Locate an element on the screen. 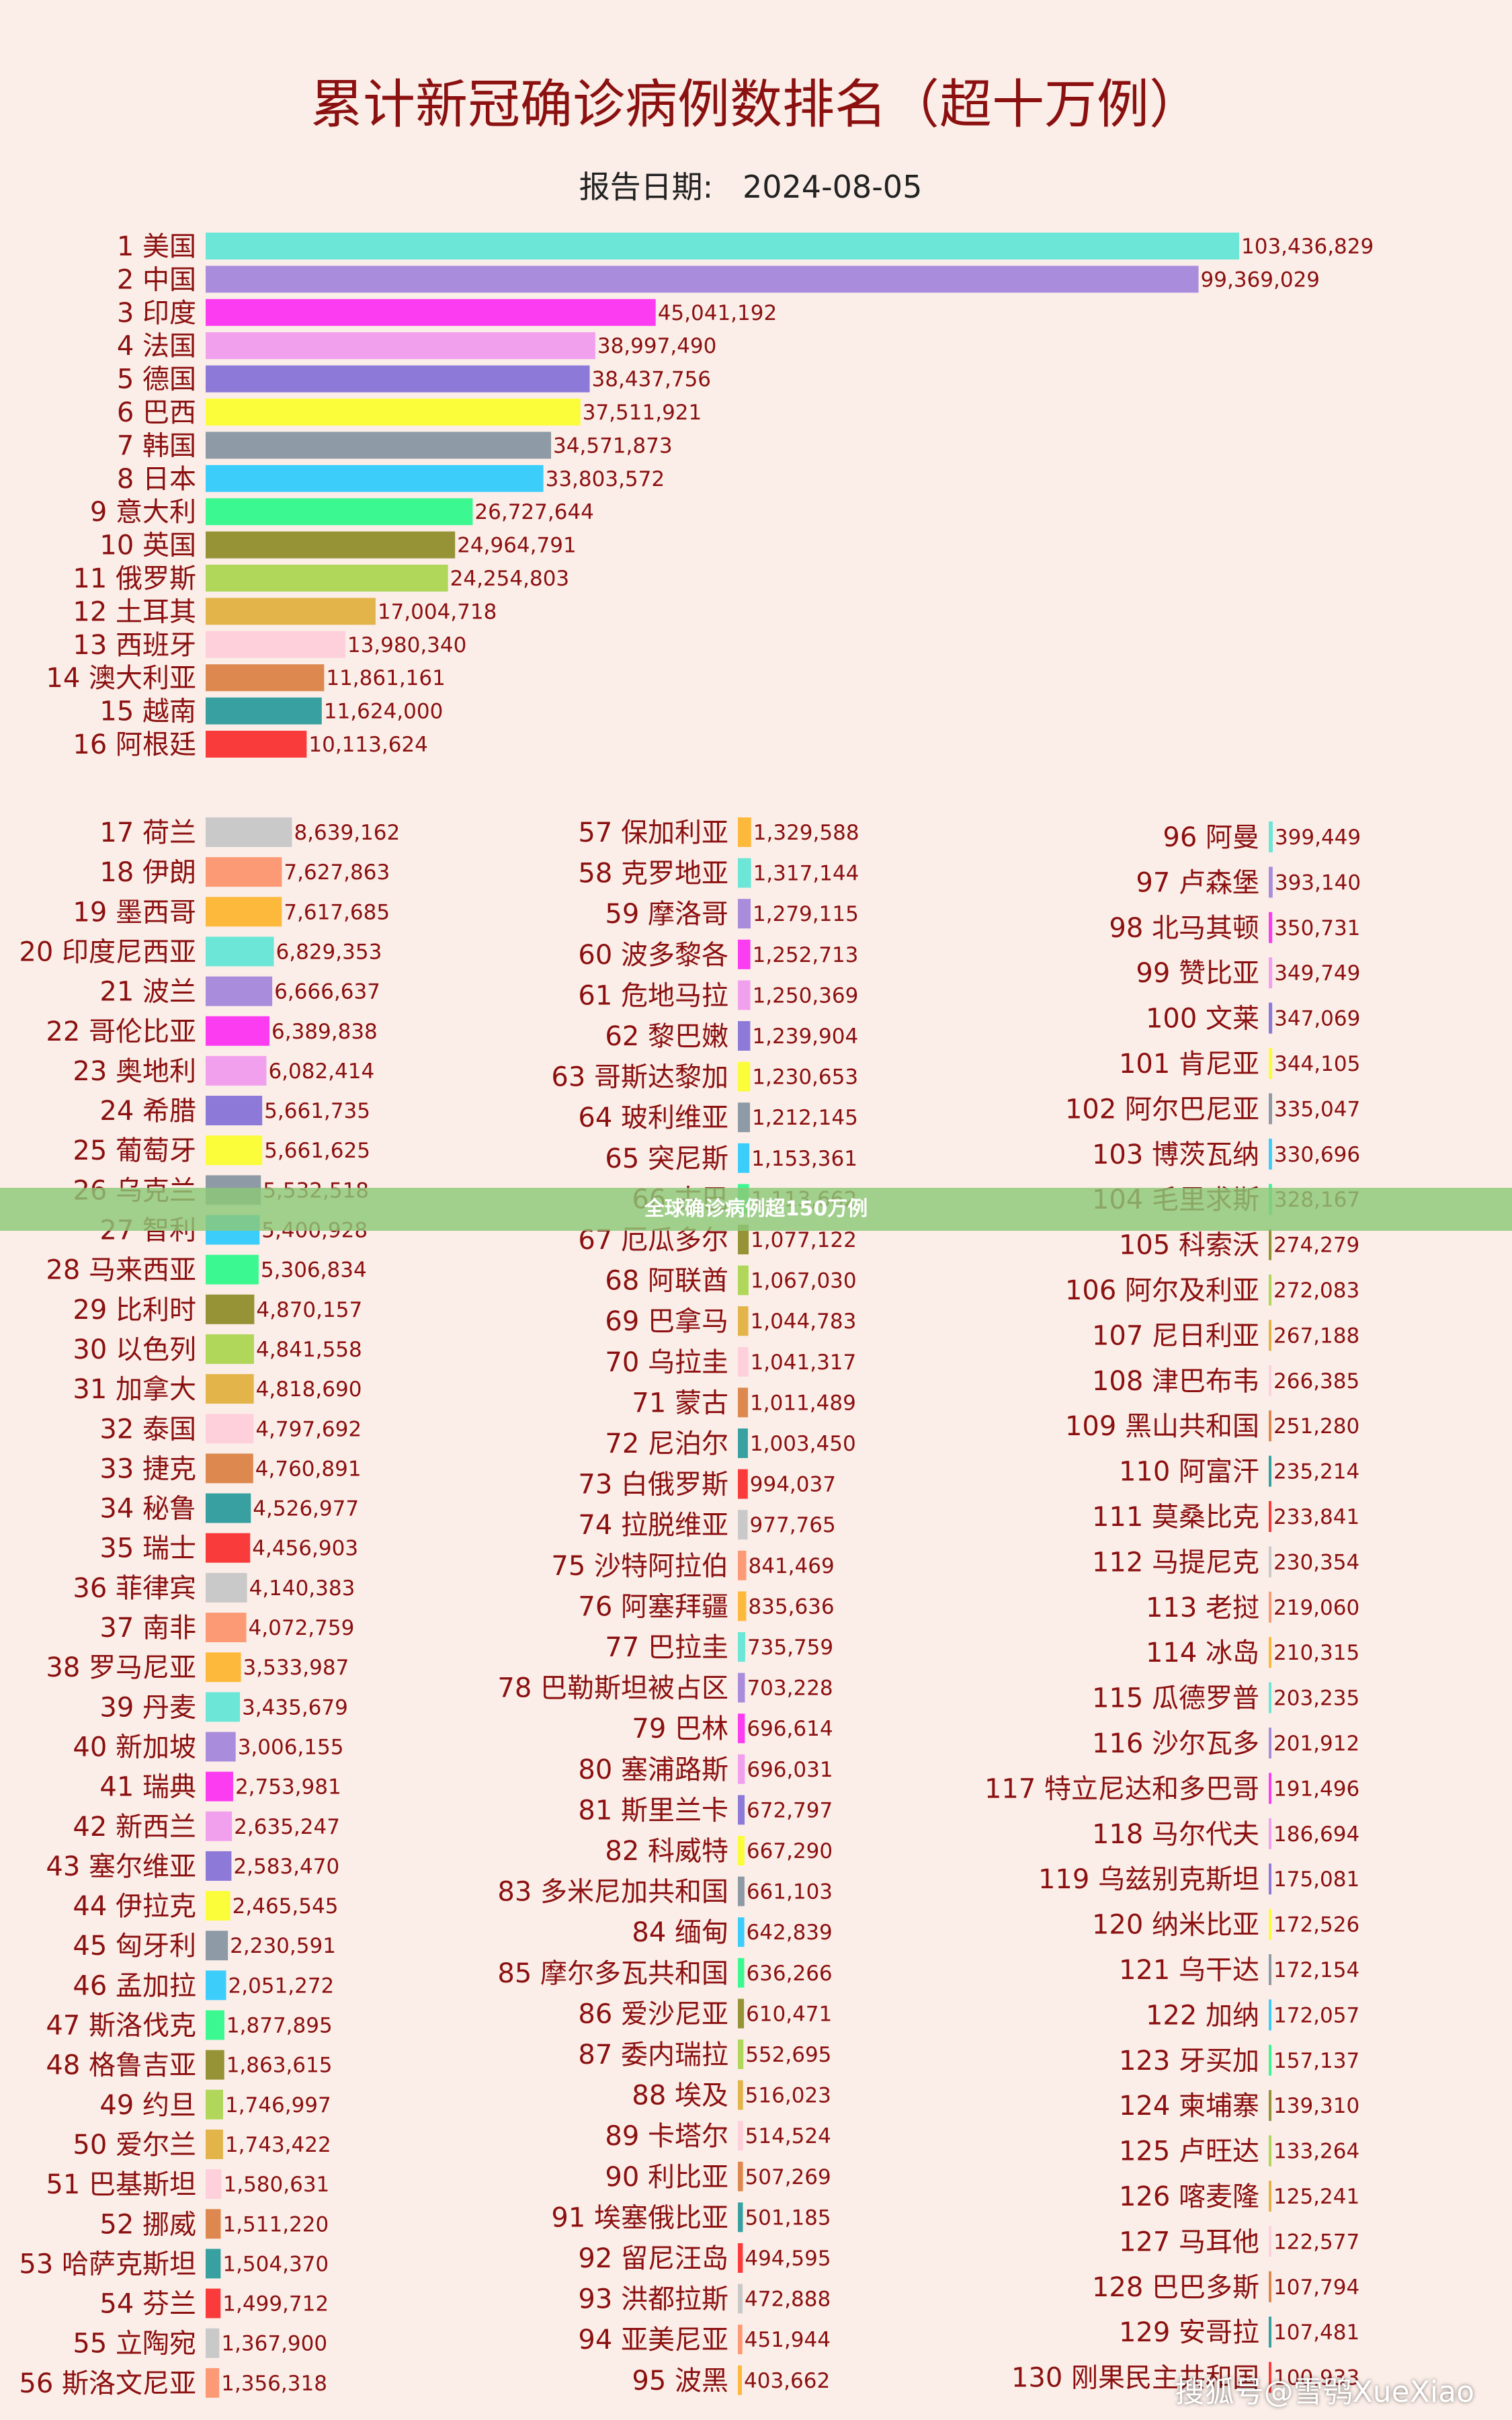 This screenshot has height=2420, width=1512. bar-label: 60 波多黎各 is located at coordinates (653, 956).